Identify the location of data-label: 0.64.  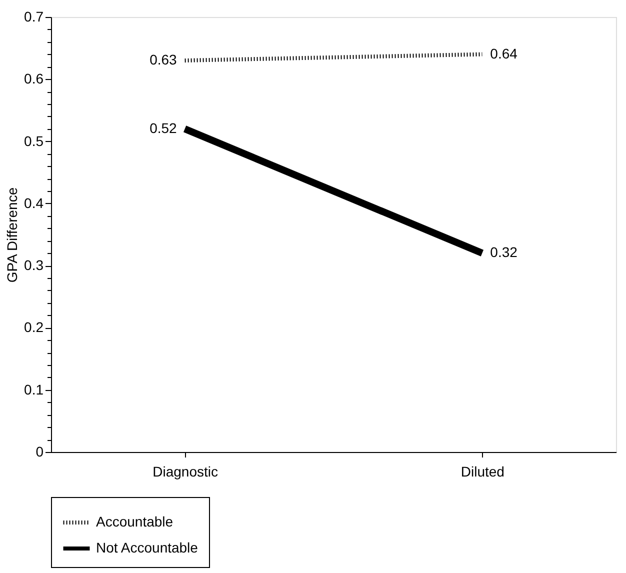
(504, 53).